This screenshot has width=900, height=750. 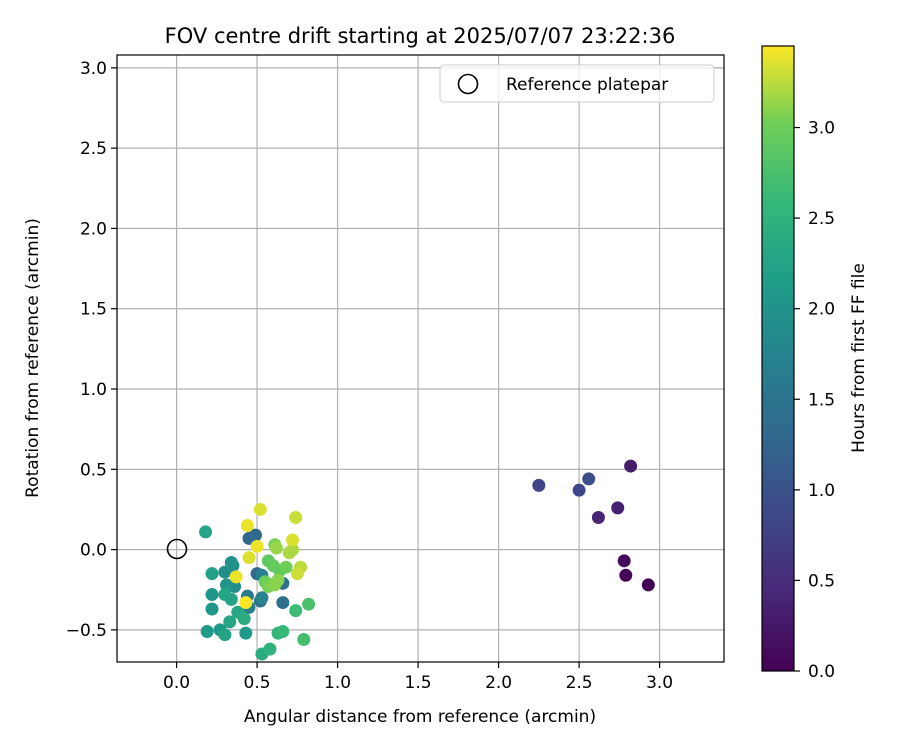 What do you see at coordinates (93, 551) in the screenshot?
I see `y-tick-label: 0.0` at bounding box center [93, 551].